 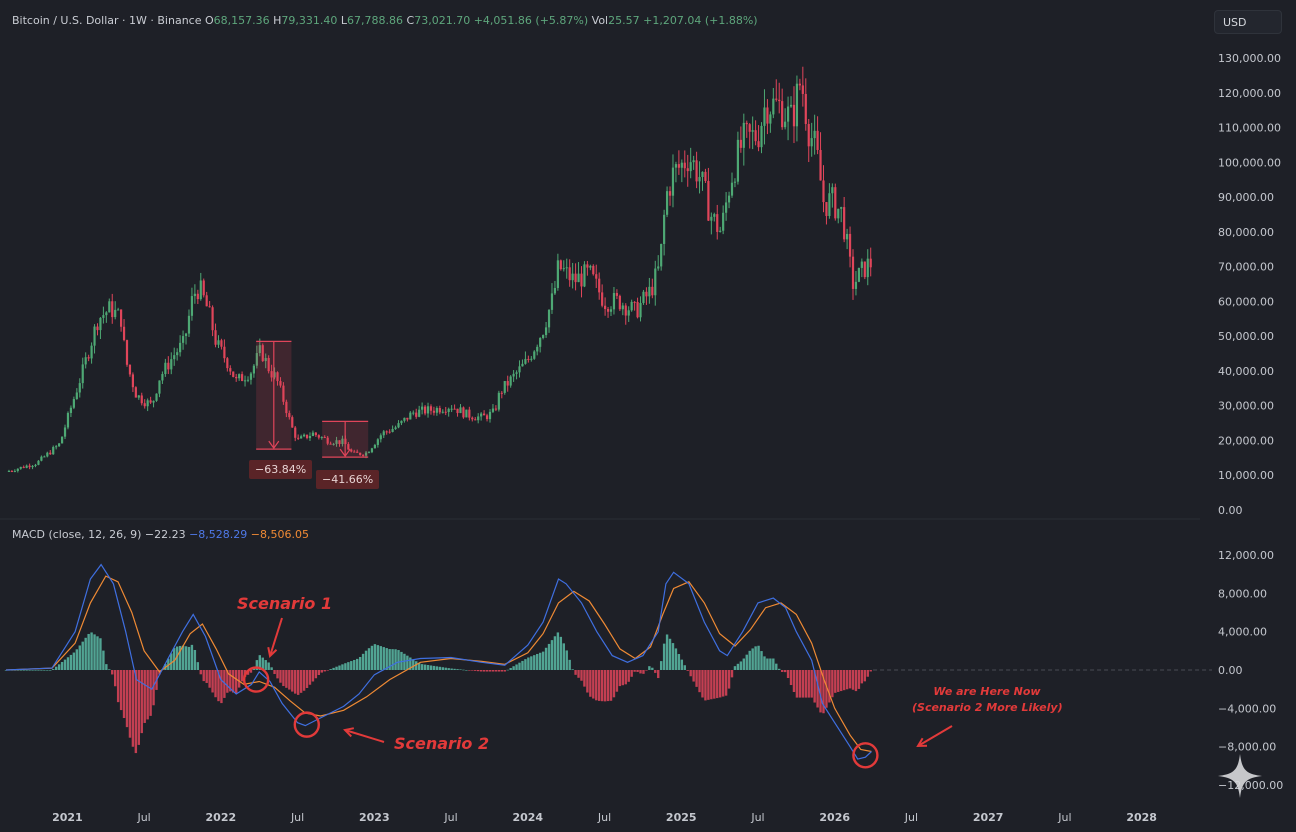 I want to click on scenario-1-arrow-head, so click(x=272, y=652).